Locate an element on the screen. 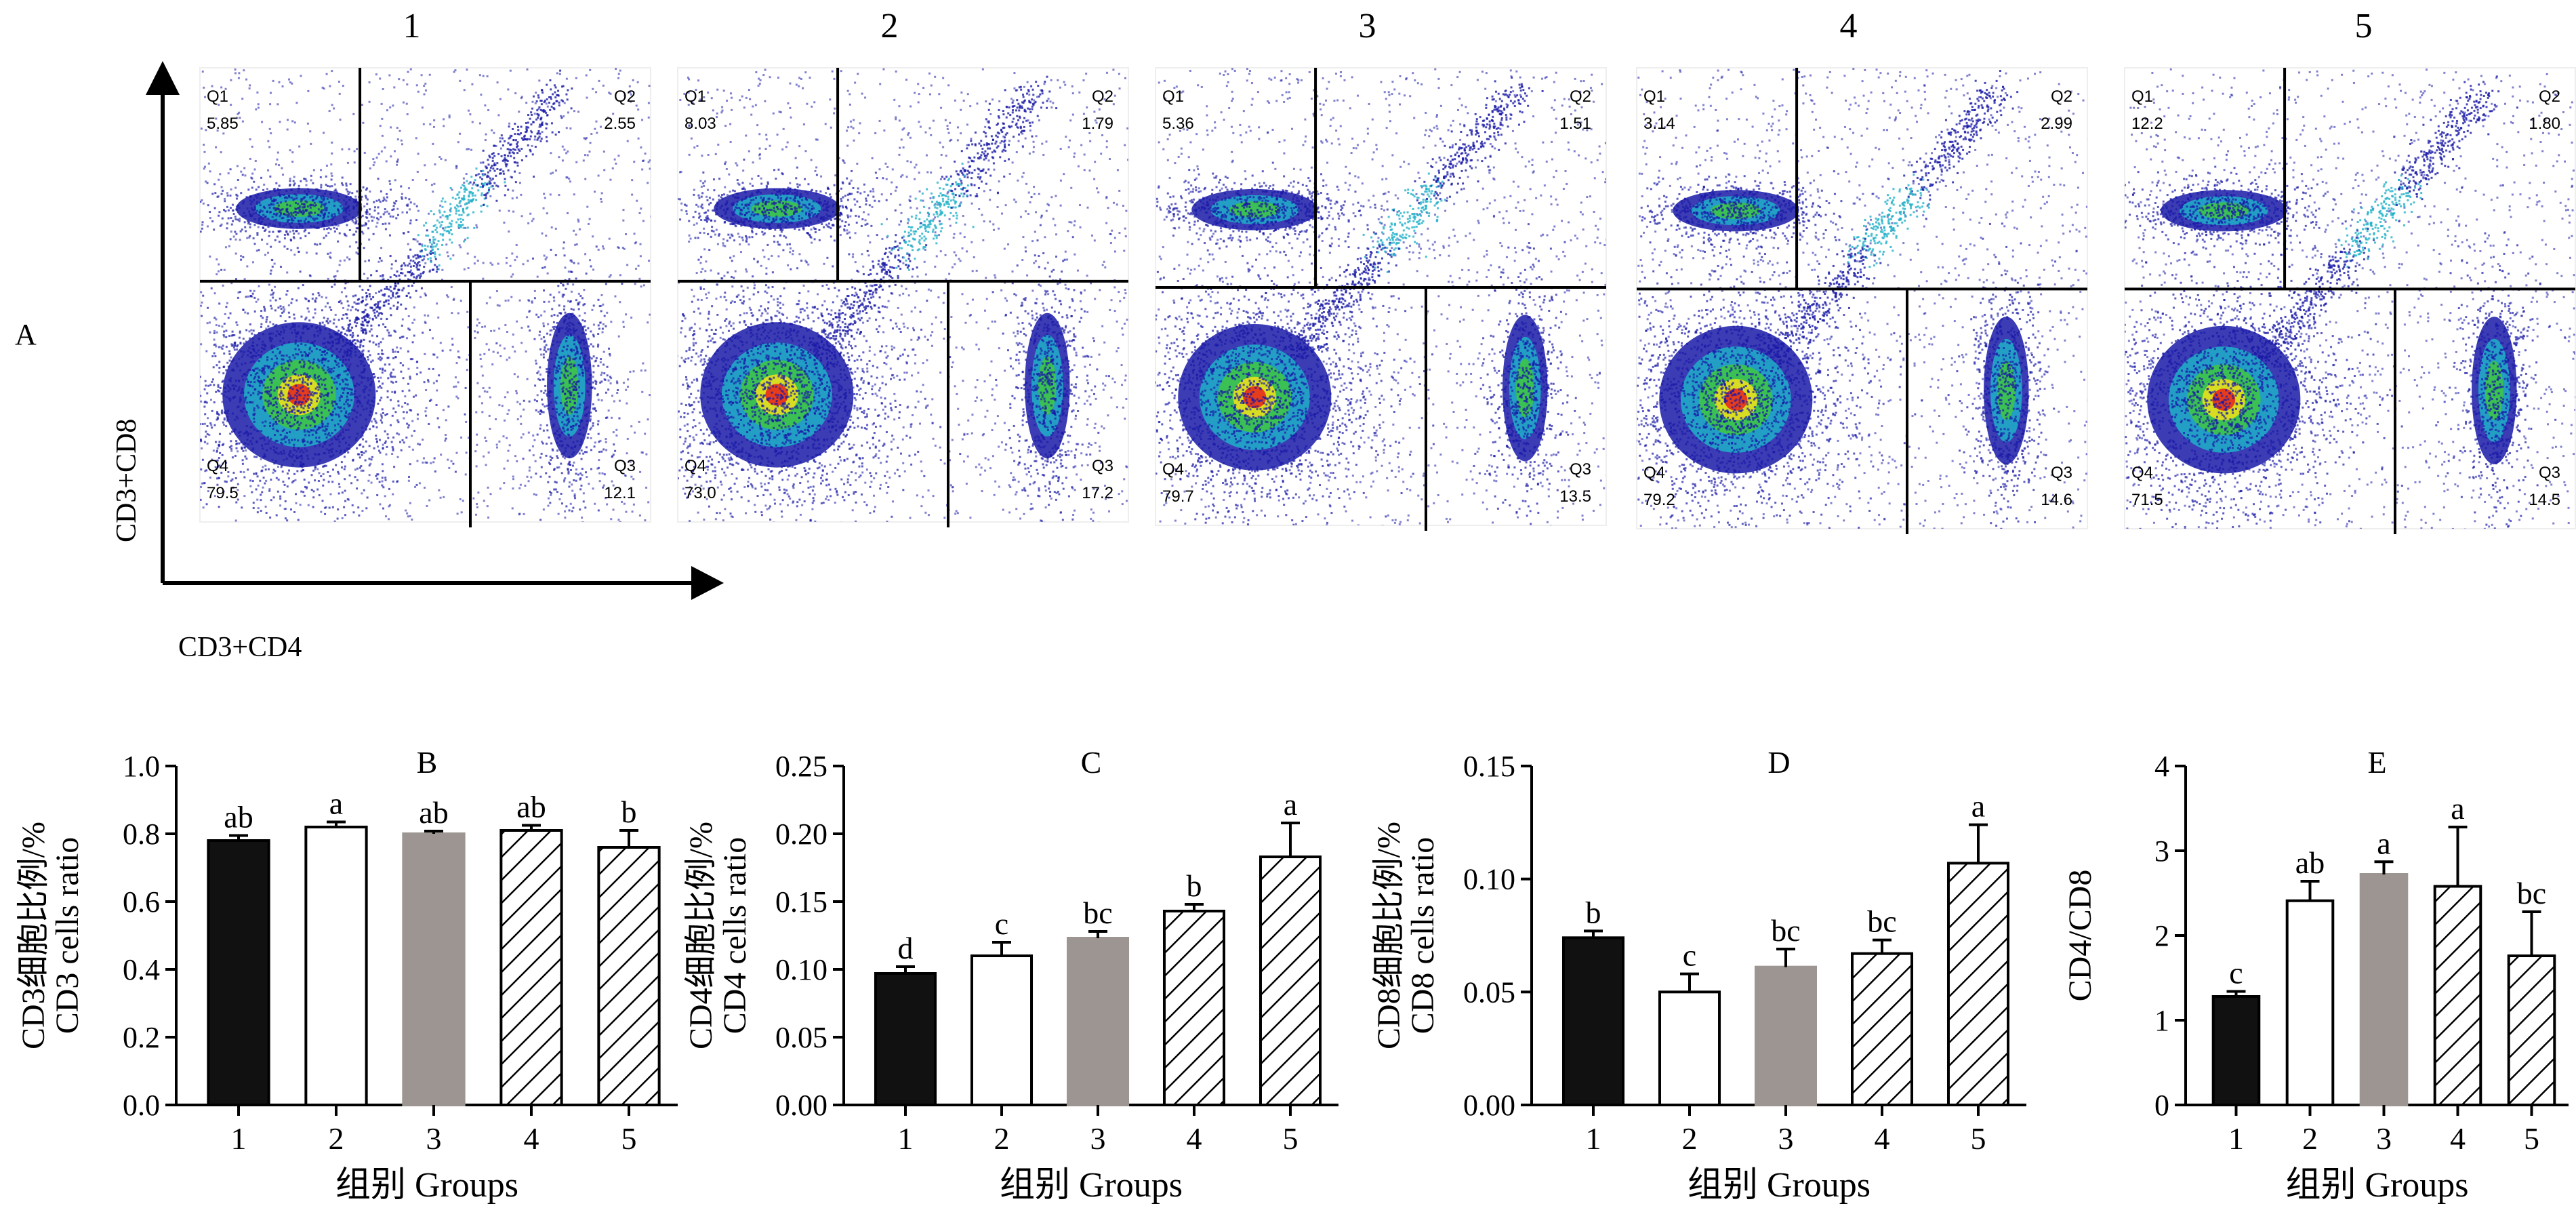  y-tick-label: 0.0 is located at coordinates (142, 1106).